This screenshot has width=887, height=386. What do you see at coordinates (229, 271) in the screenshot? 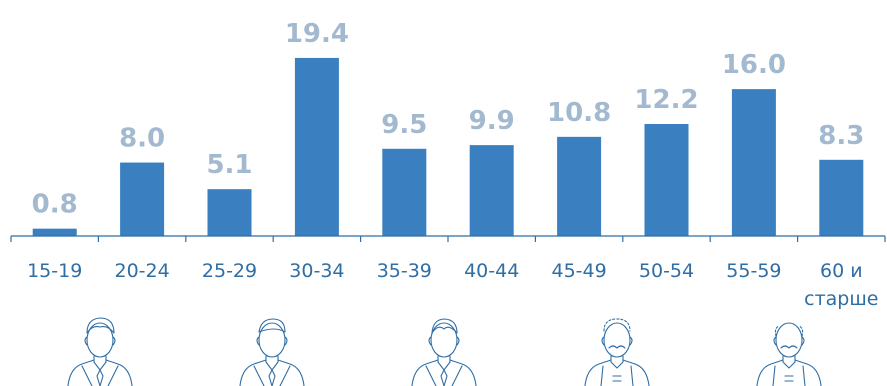
I see `x-tick-label: 25-29` at bounding box center [229, 271].